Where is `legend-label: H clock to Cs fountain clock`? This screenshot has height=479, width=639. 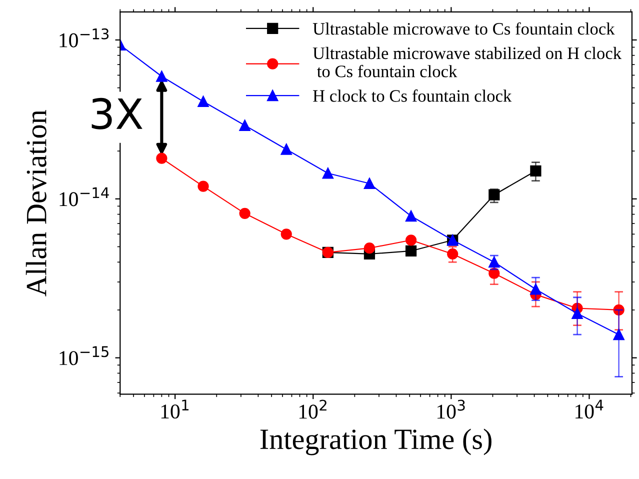 legend-label: H clock to Cs fountain clock is located at coordinates (412, 95).